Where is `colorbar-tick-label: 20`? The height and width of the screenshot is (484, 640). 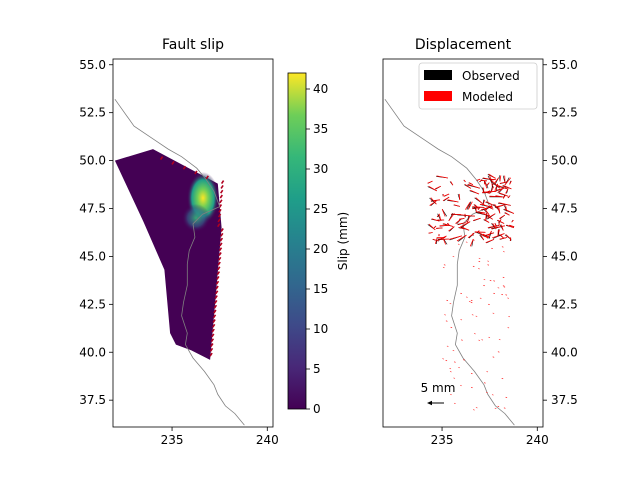 colorbar-tick-label: 20 is located at coordinates (320, 249).